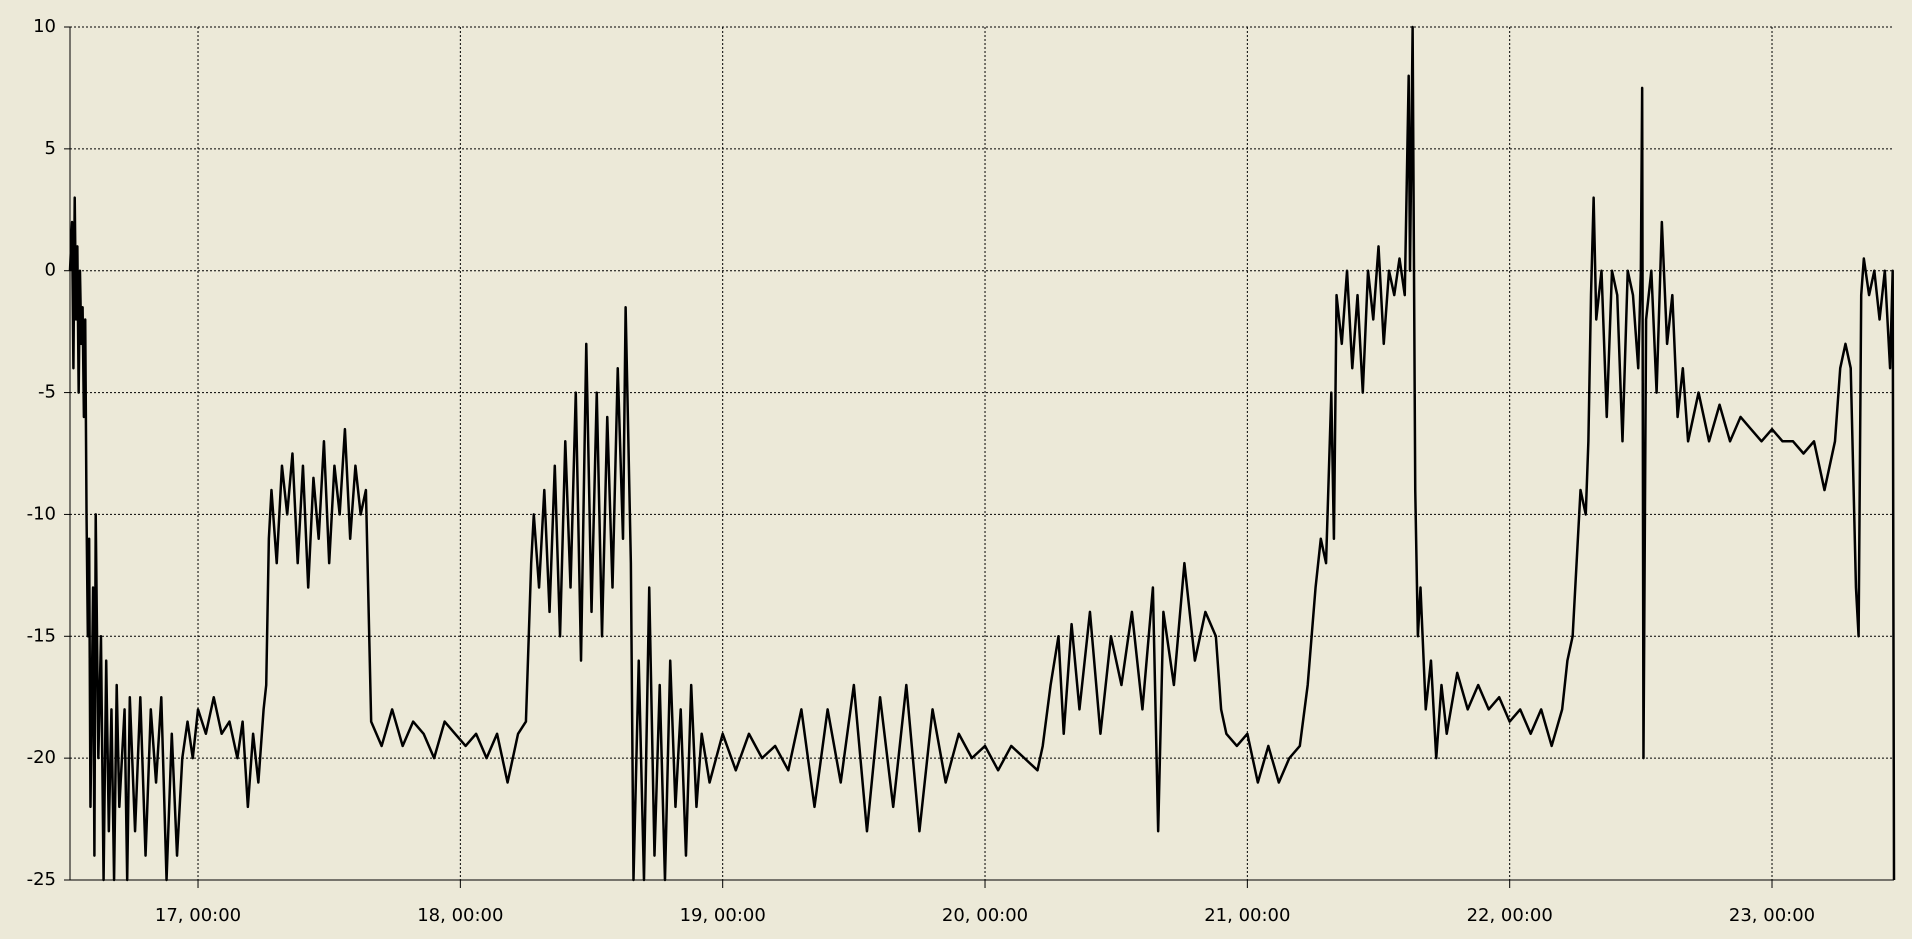 The image size is (1912, 939). Describe the element at coordinates (41, 635) in the screenshot. I see `y-tick-label: -15` at that location.